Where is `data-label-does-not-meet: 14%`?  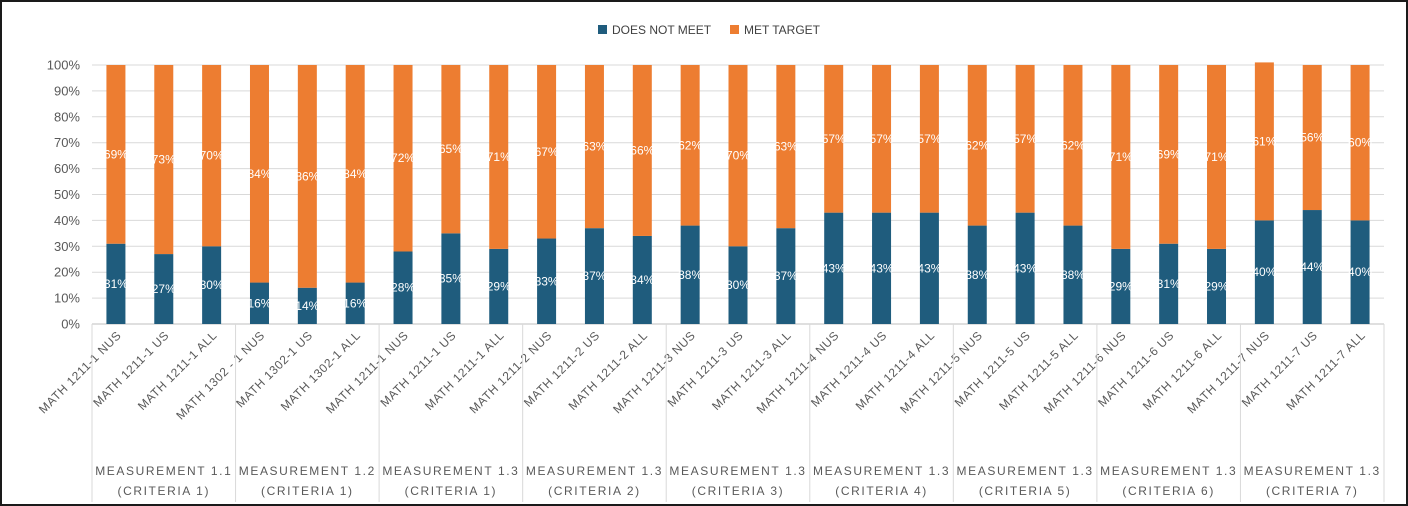 data-label-does-not-meet: 14% is located at coordinates (307, 306).